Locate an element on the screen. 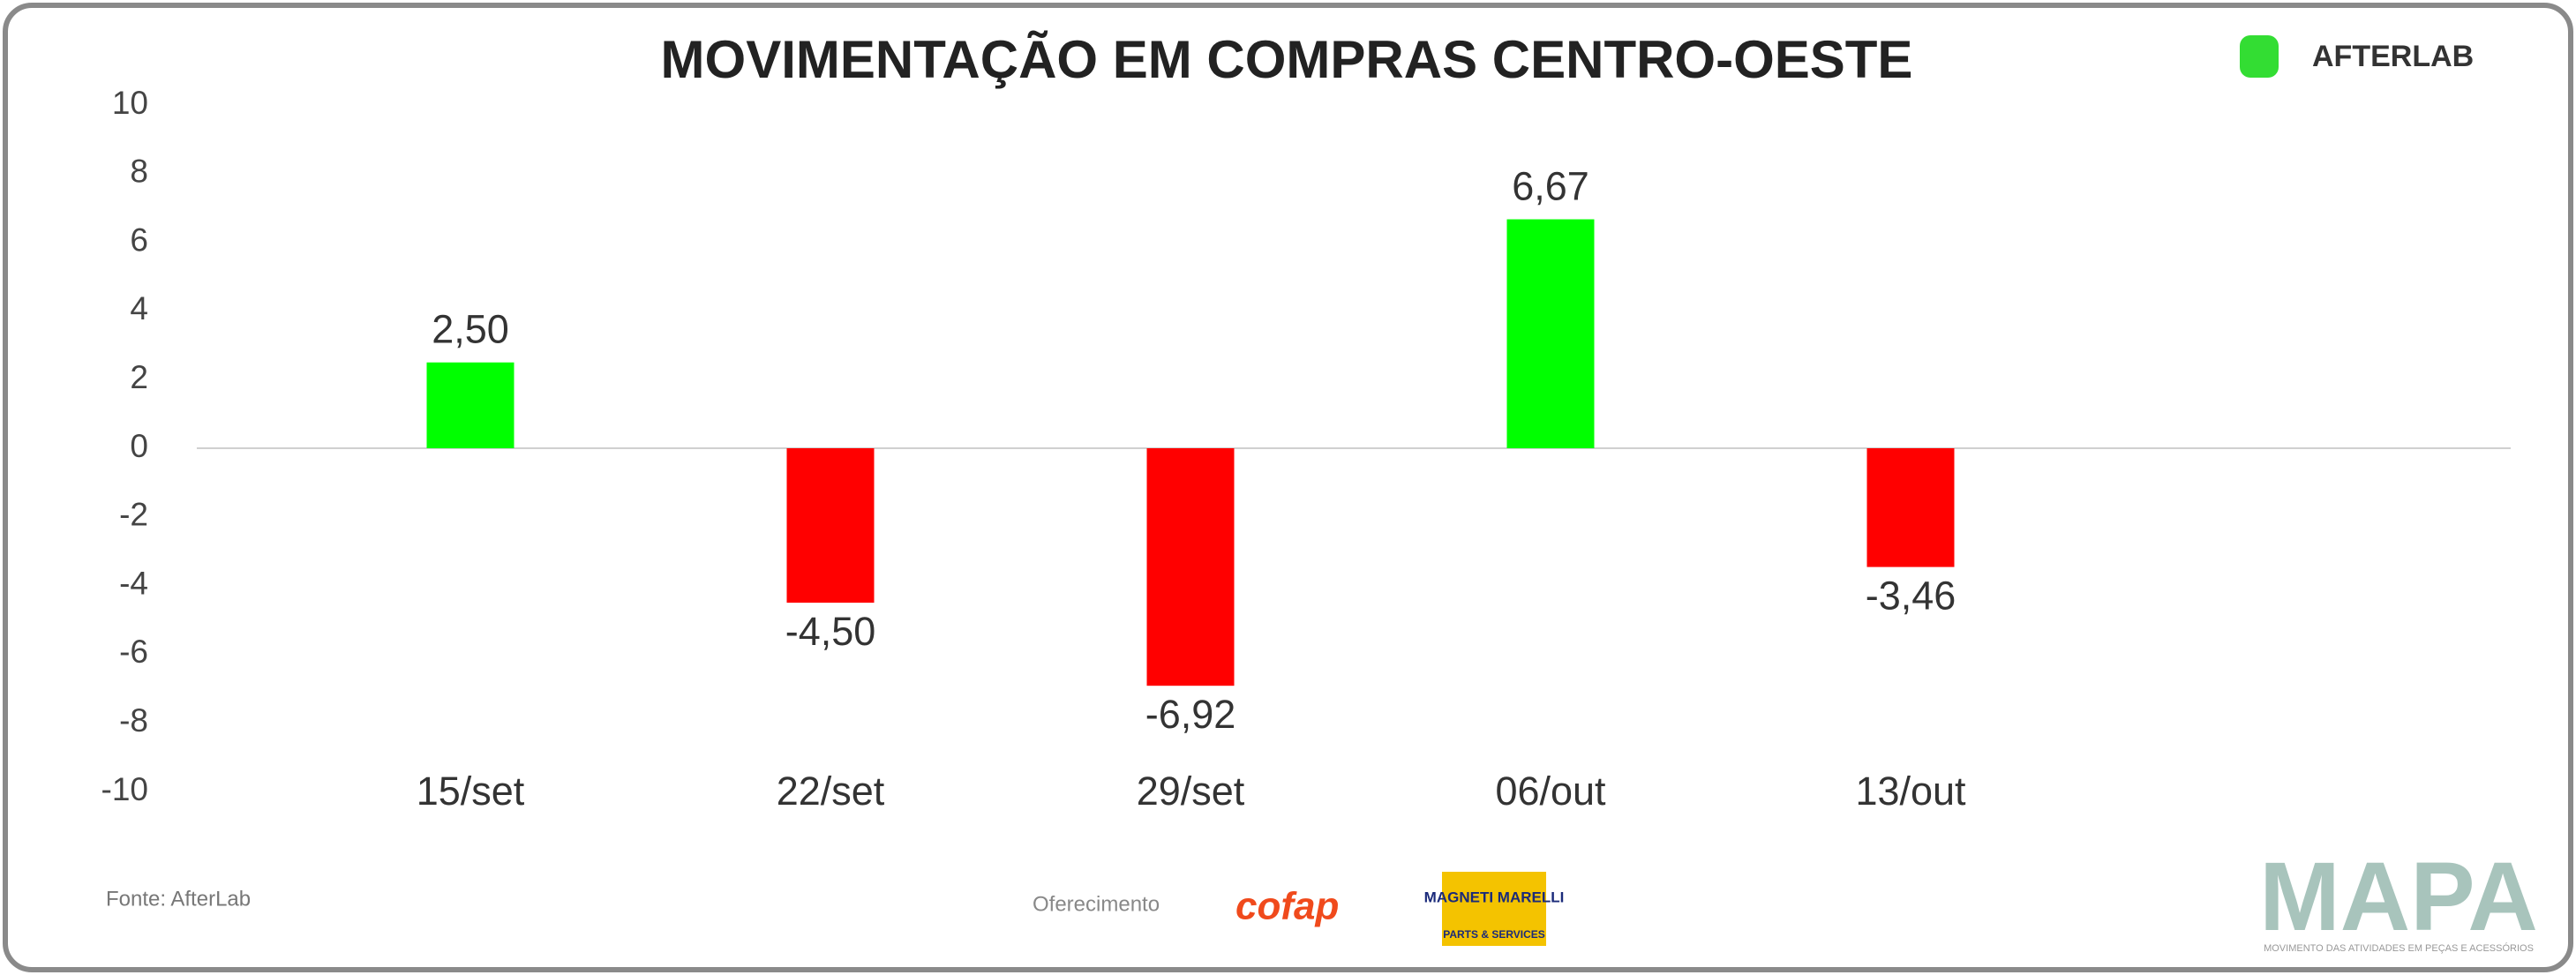  value-label: -4,50 is located at coordinates (830, 631).